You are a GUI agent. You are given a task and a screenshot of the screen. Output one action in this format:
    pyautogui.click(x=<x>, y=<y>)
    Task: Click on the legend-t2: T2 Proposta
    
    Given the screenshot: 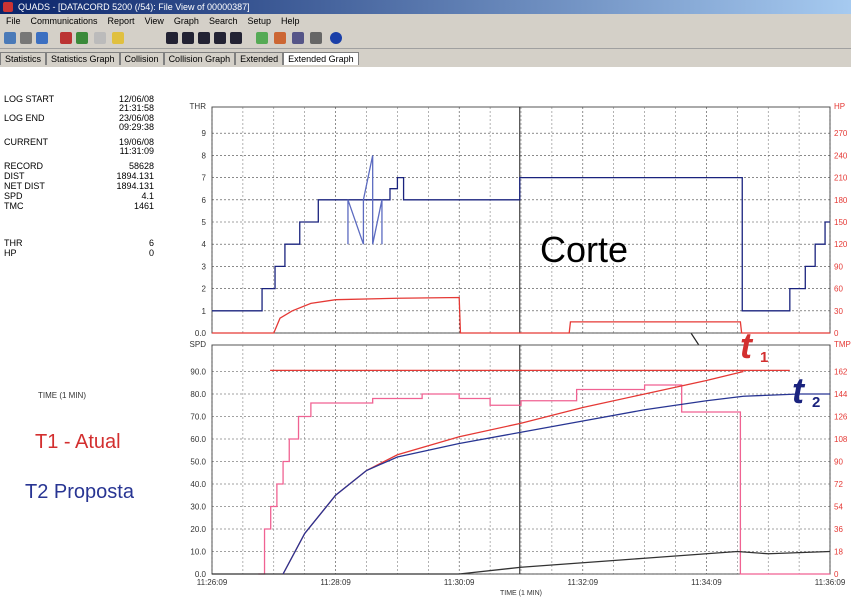 What is the action you would take?
    pyautogui.click(x=80, y=492)
    